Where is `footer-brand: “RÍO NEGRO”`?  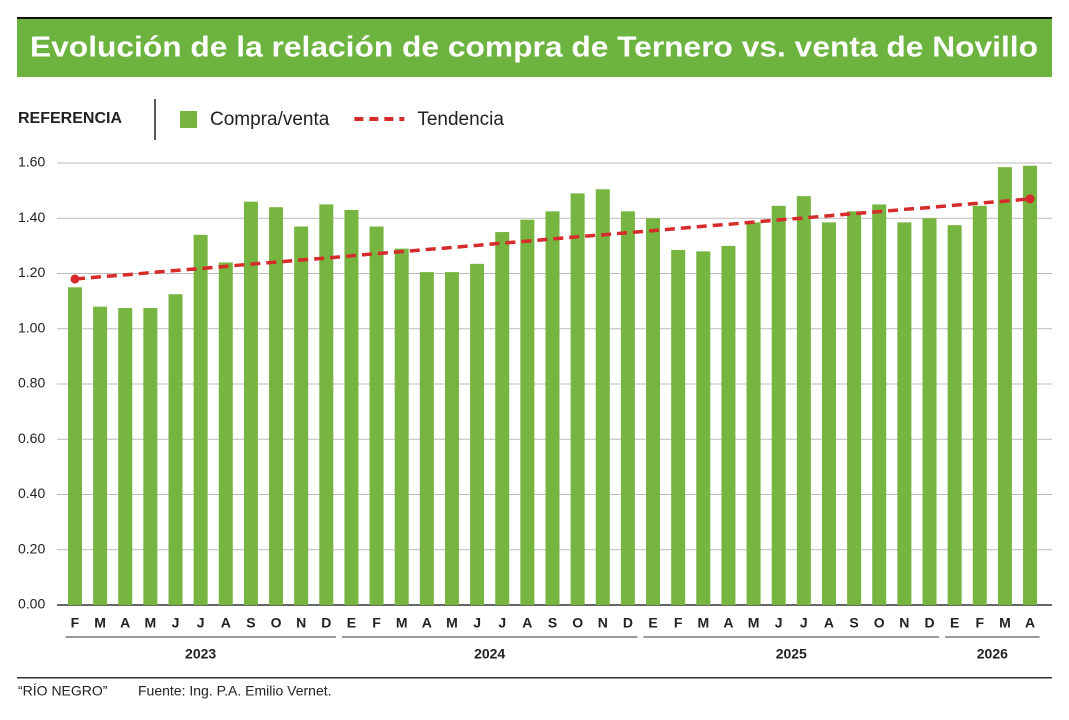 footer-brand: “RÍO NEGRO” is located at coordinates (63, 691).